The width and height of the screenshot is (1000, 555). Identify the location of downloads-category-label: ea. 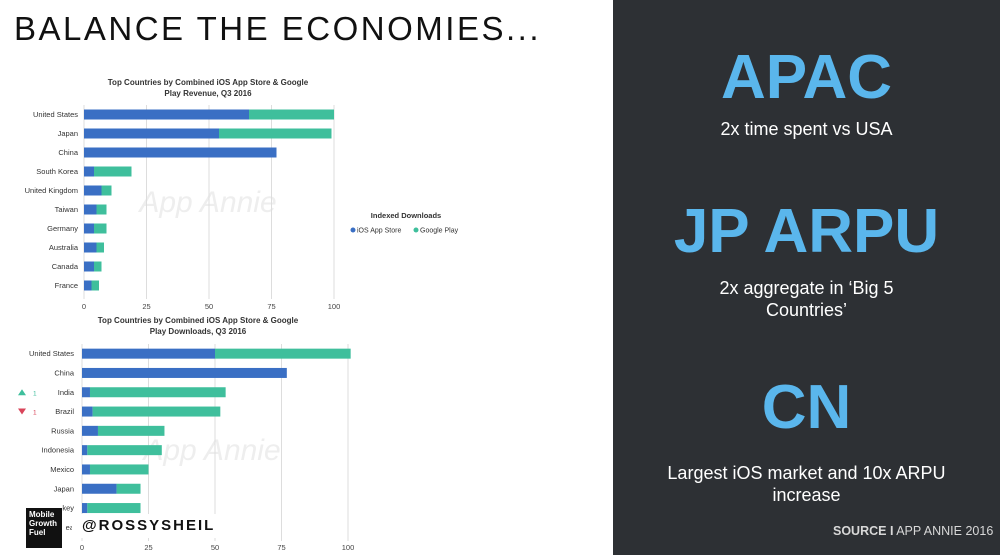
(70, 527).